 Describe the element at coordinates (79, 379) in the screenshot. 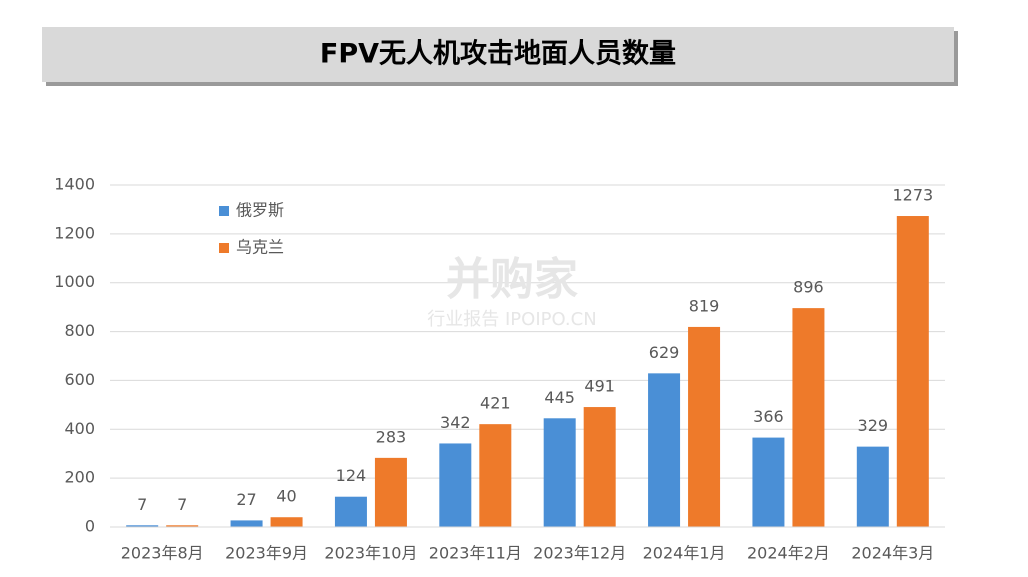

I see `y-tick-label: 600` at that location.